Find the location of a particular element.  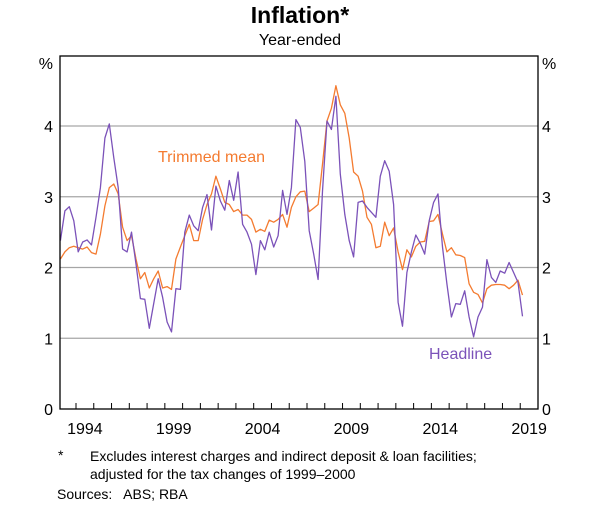

y-tick-label-right: 4 is located at coordinates (546, 127).